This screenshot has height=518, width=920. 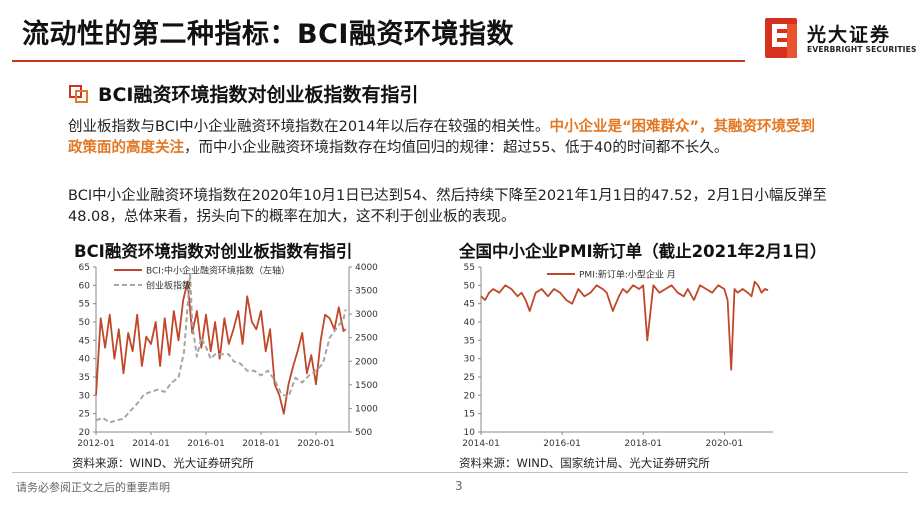 I want to click on paragraph-1-highlight: 中小企业是“困难群众”，其融资环境受到政策面的高度关注, so click(x=442, y=137).